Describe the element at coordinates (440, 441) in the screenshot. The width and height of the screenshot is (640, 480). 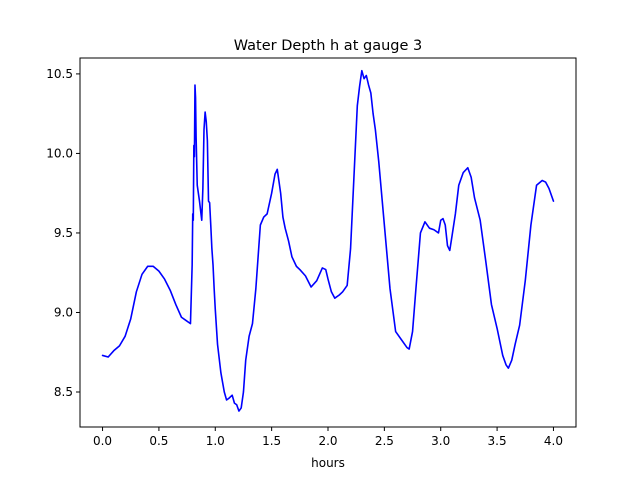
I see `x-tick-label: 3.0` at that location.